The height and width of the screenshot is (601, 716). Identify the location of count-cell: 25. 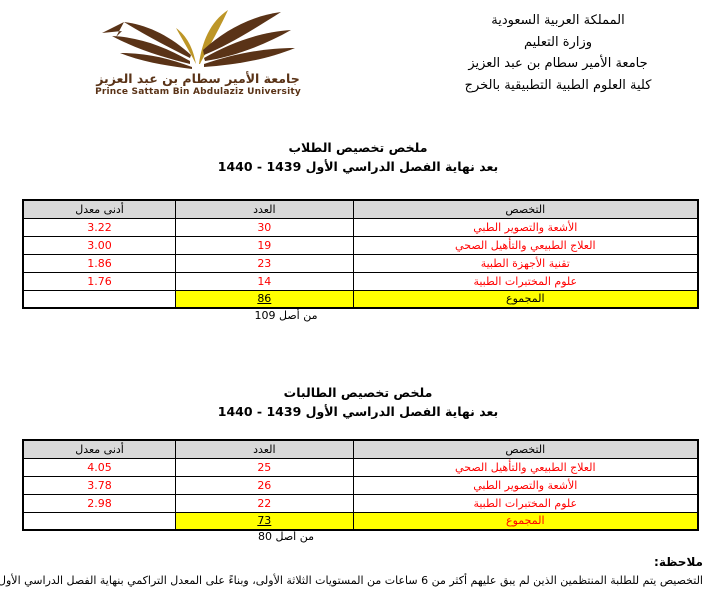
(264, 467).